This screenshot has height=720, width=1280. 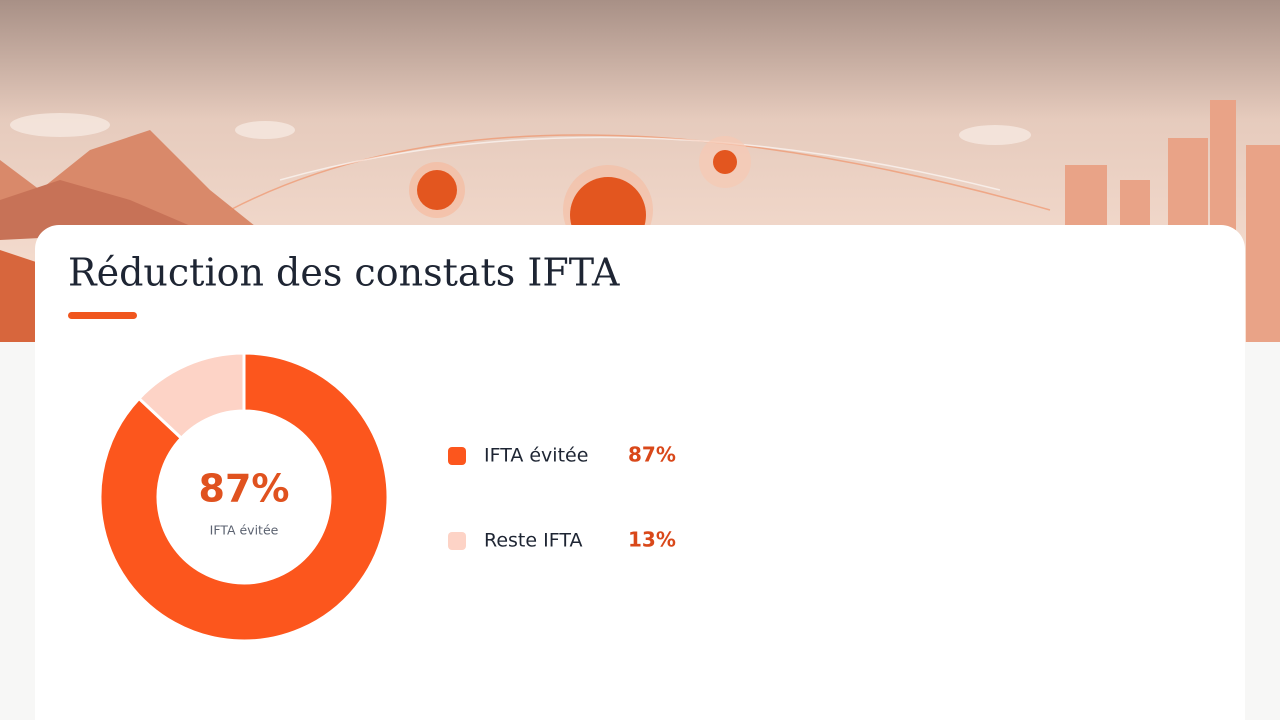 I want to click on legend-value: 87%, so click(x=652, y=455).